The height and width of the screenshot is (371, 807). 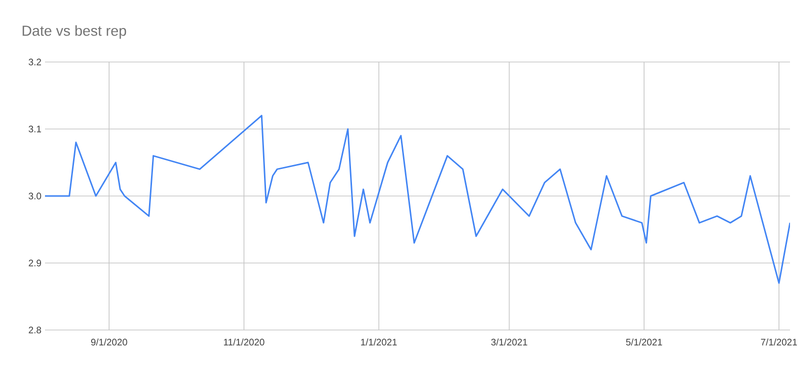 What do you see at coordinates (35, 62) in the screenshot?
I see `y-tick-label: 3.2` at bounding box center [35, 62].